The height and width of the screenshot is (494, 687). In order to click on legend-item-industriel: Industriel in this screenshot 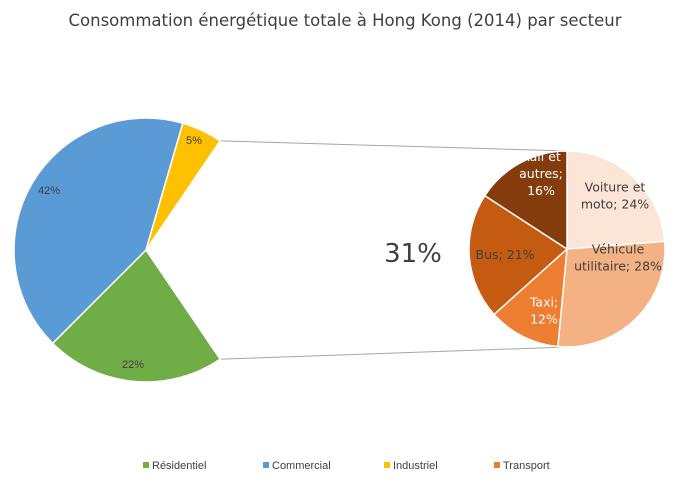, I will do `click(411, 466)`.